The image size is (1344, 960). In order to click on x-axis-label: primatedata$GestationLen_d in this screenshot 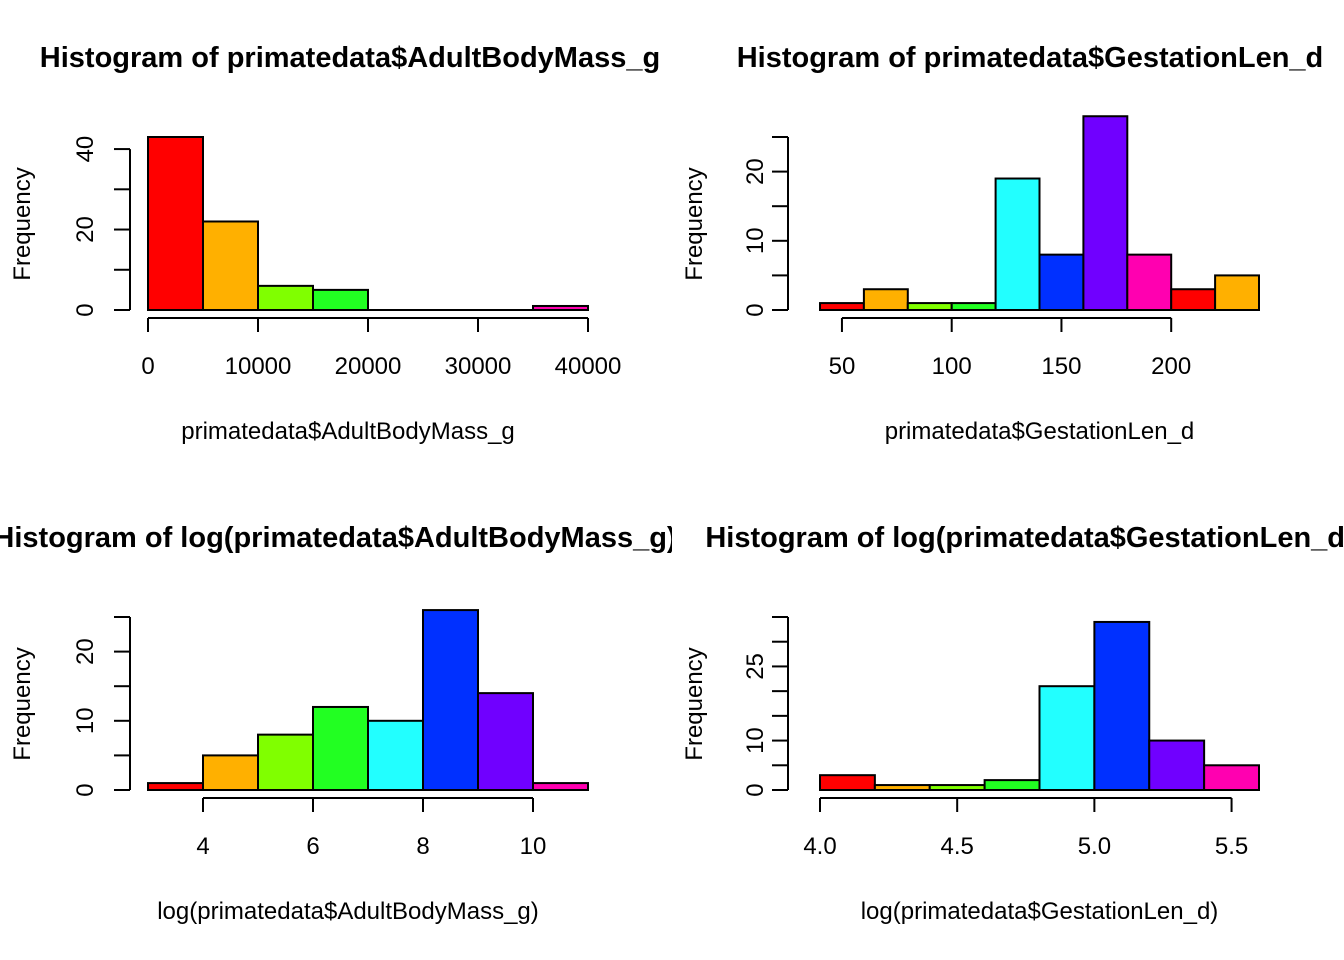, I will do `click(1040, 431)`.